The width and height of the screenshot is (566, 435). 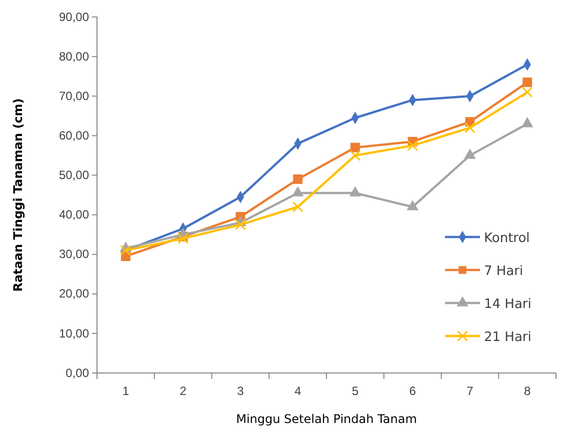 I want to click on legend-label: 21 Hari, so click(x=508, y=337).